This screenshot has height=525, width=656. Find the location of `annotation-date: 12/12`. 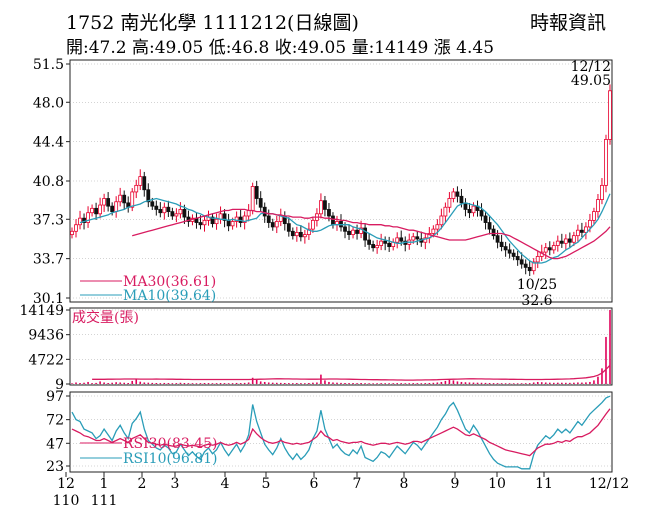

annotation-date: 12/12 is located at coordinates (591, 67).